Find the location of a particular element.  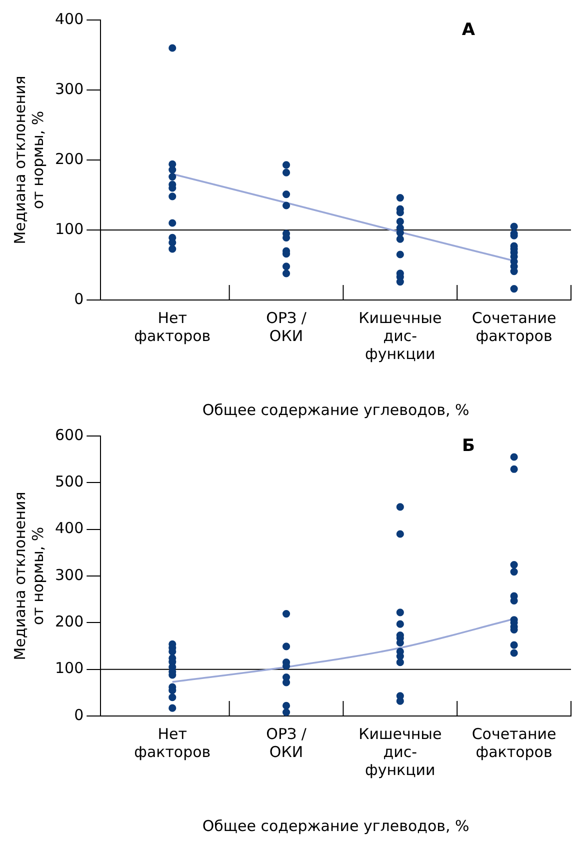

annotation: А is located at coordinates (469, 30).